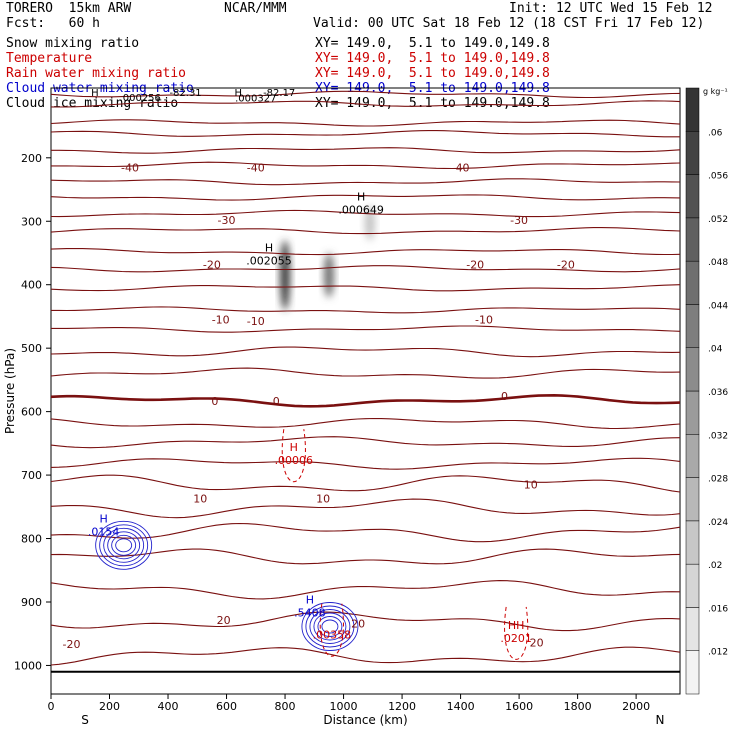  What do you see at coordinates (718, 523) in the screenshot?
I see `colorbar-tick-label: .024` at bounding box center [718, 523].